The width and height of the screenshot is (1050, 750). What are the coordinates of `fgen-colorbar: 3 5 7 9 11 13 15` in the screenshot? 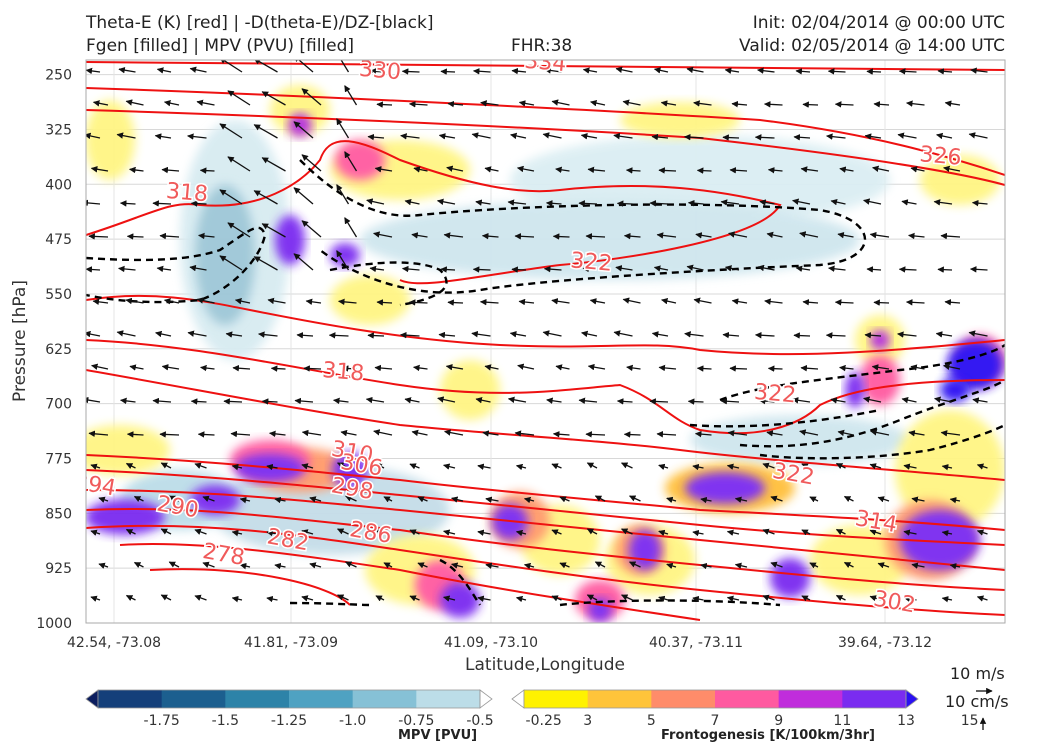 It's located at (745, 709).